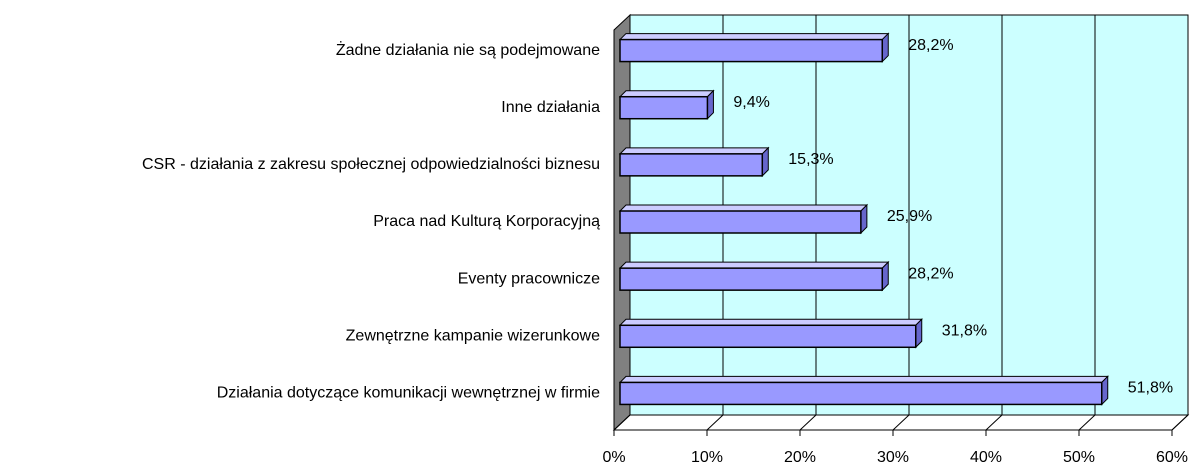 The image size is (1192, 468). What do you see at coordinates (707, 457) in the screenshot?
I see `x-tick-label: 10%` at bounding box center [707, 457].